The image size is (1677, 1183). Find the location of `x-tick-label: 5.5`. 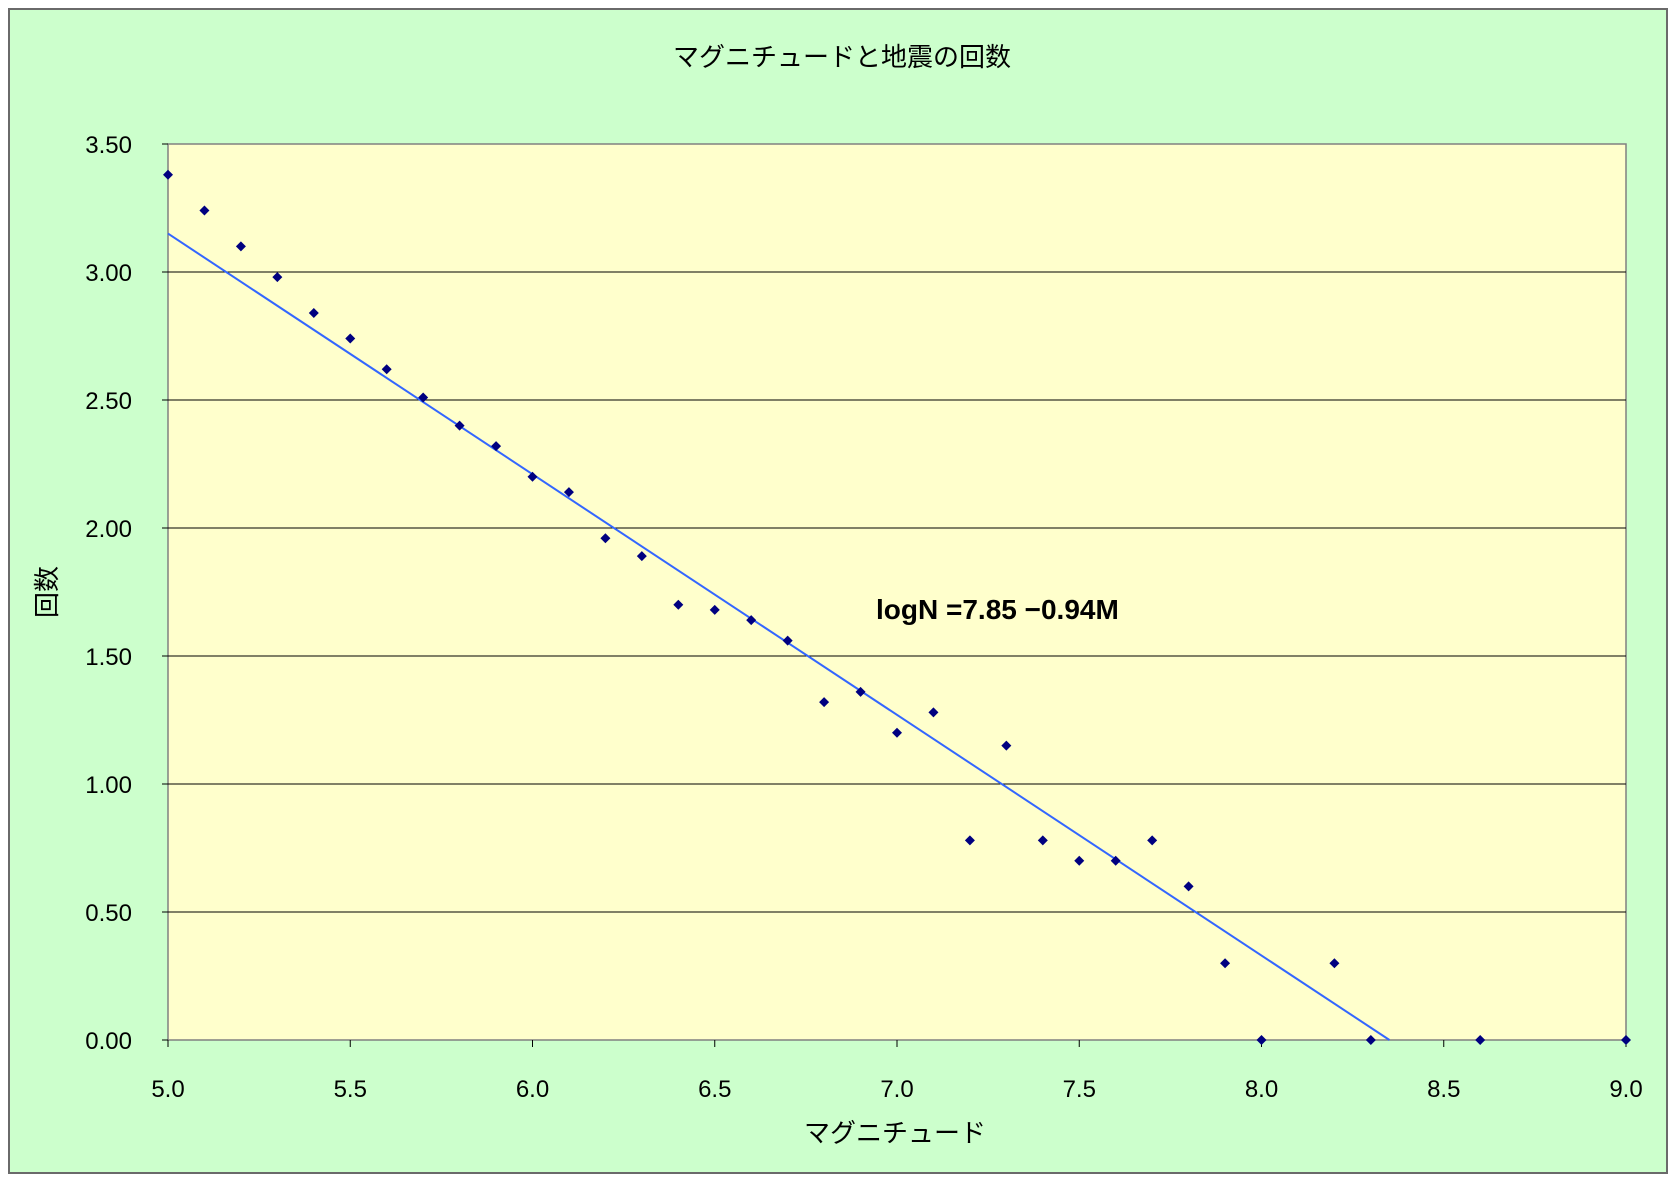

x-tick-label: 5.5 is located at coordinates (350, 1089).